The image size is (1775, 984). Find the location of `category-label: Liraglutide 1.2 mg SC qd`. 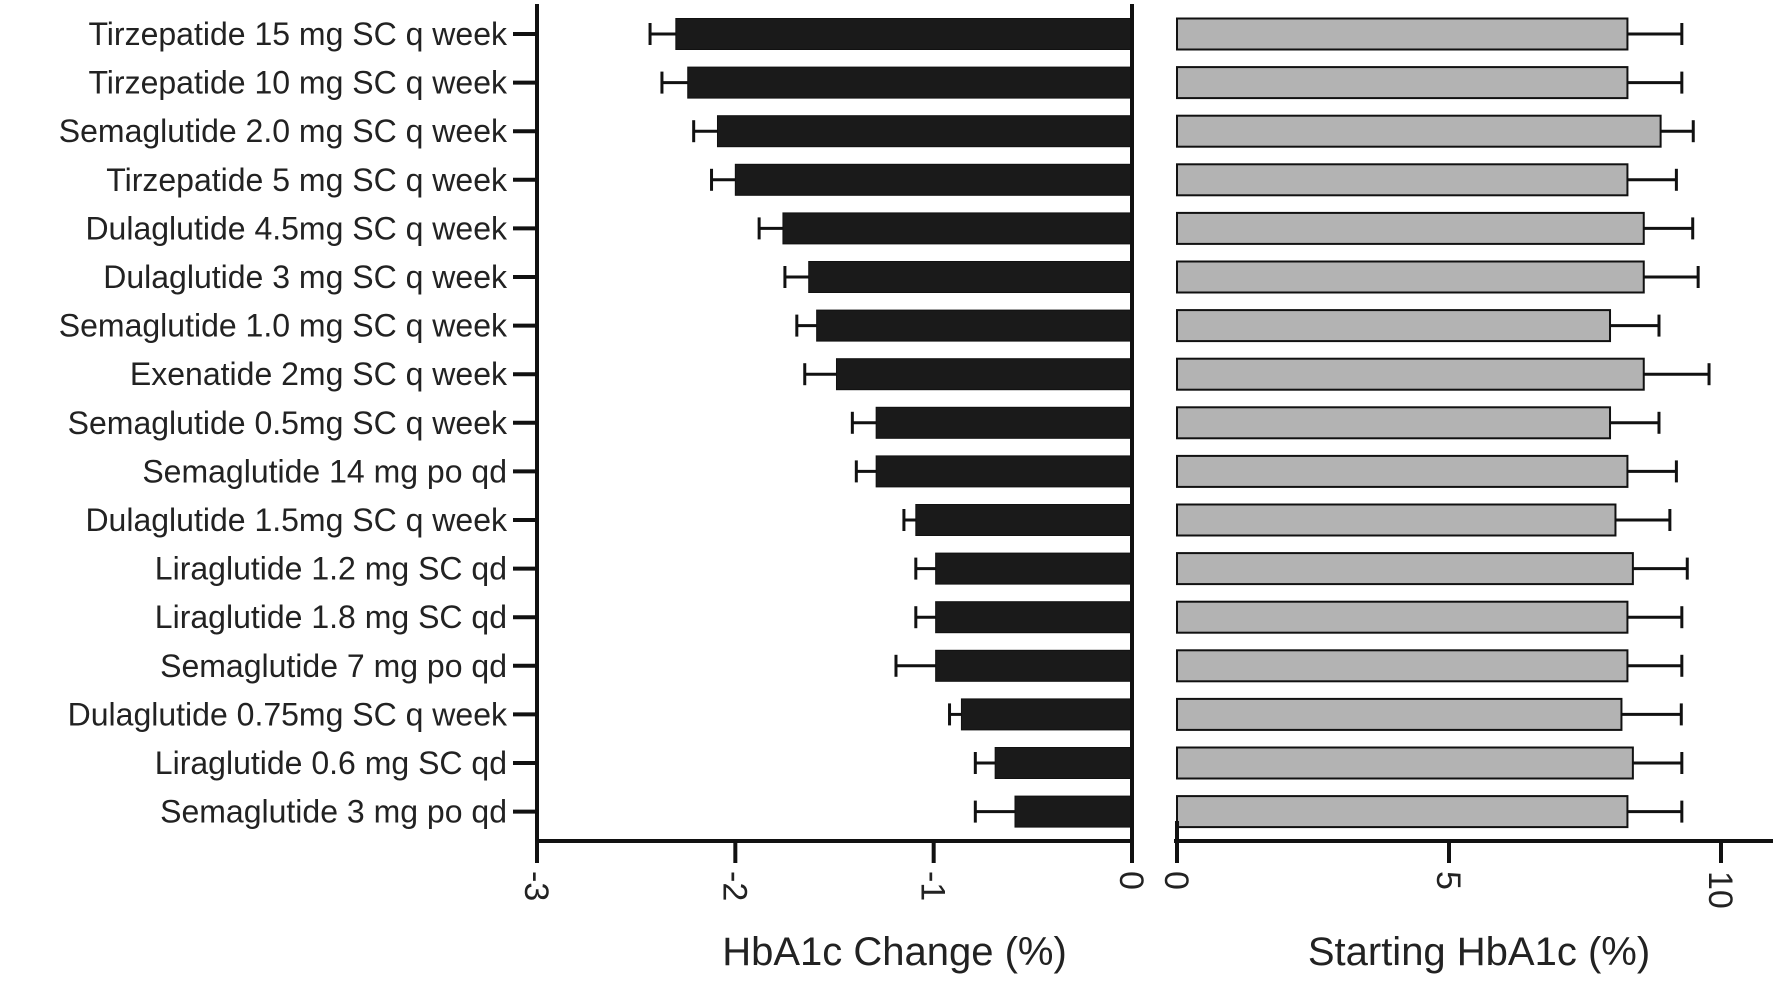

category-label: Liraglutide 1.2 mg SC qd is located at coordinates (331, 569).